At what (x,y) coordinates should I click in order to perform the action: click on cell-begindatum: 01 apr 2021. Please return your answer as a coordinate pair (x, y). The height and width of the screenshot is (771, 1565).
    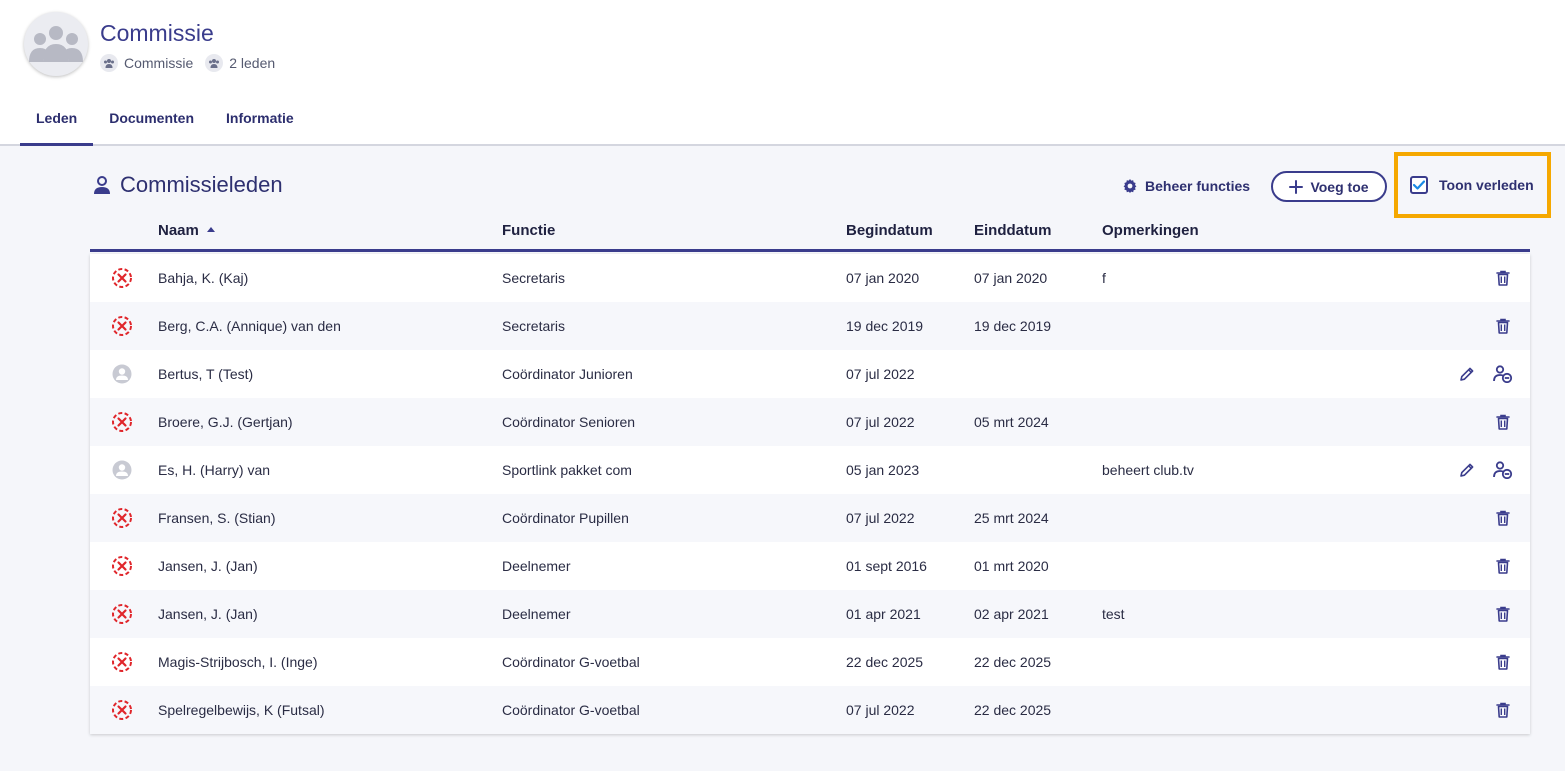
    Looking at the image, I should click on (883, 614).